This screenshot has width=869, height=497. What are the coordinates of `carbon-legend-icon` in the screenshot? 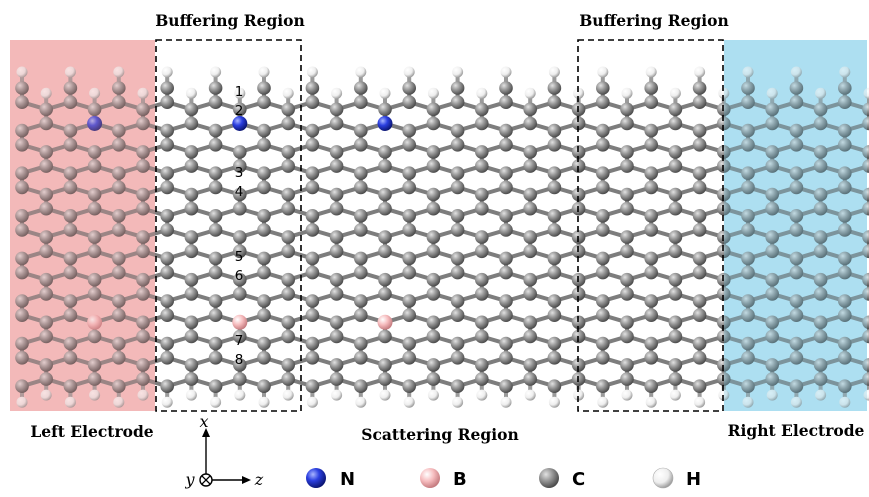 It's located at (549, 478).